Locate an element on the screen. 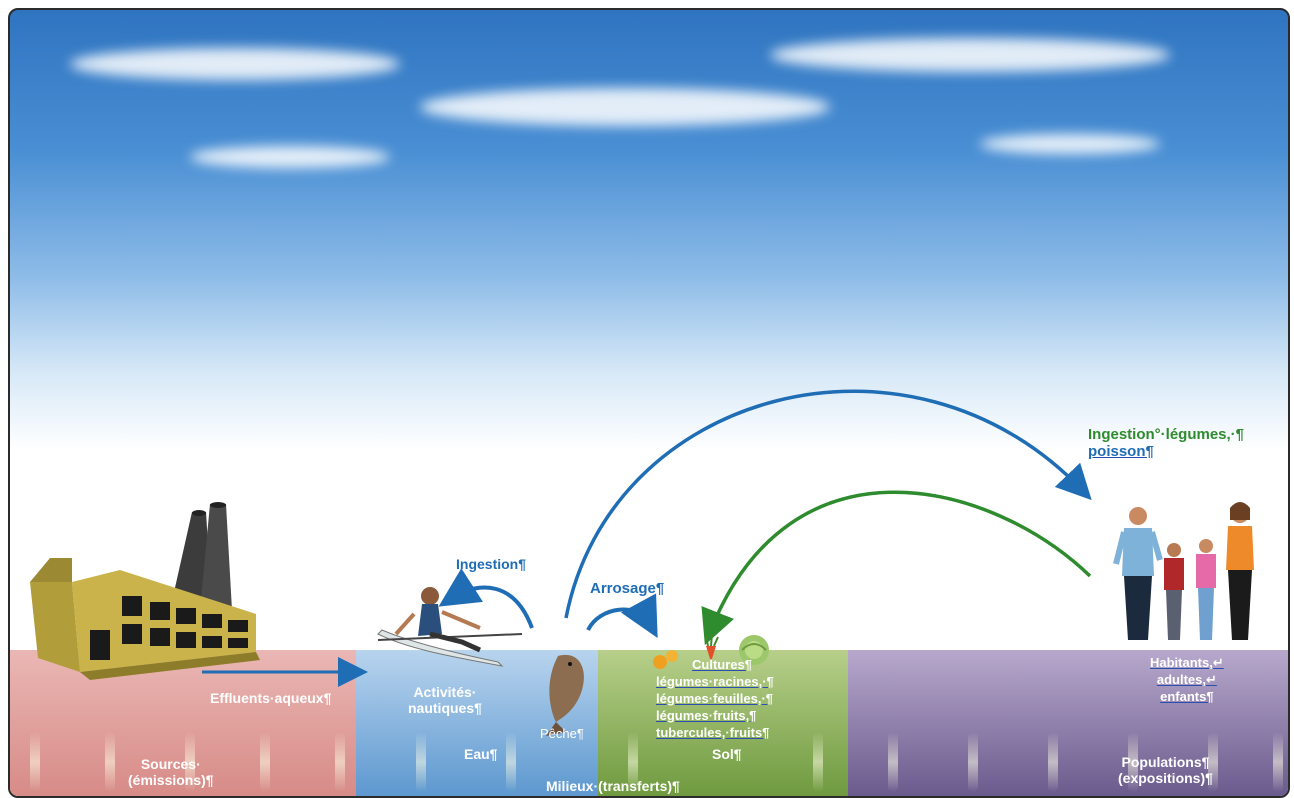 This screenshot has height=798, width=1294. populations-panel is located at coordinates (1068, 723).